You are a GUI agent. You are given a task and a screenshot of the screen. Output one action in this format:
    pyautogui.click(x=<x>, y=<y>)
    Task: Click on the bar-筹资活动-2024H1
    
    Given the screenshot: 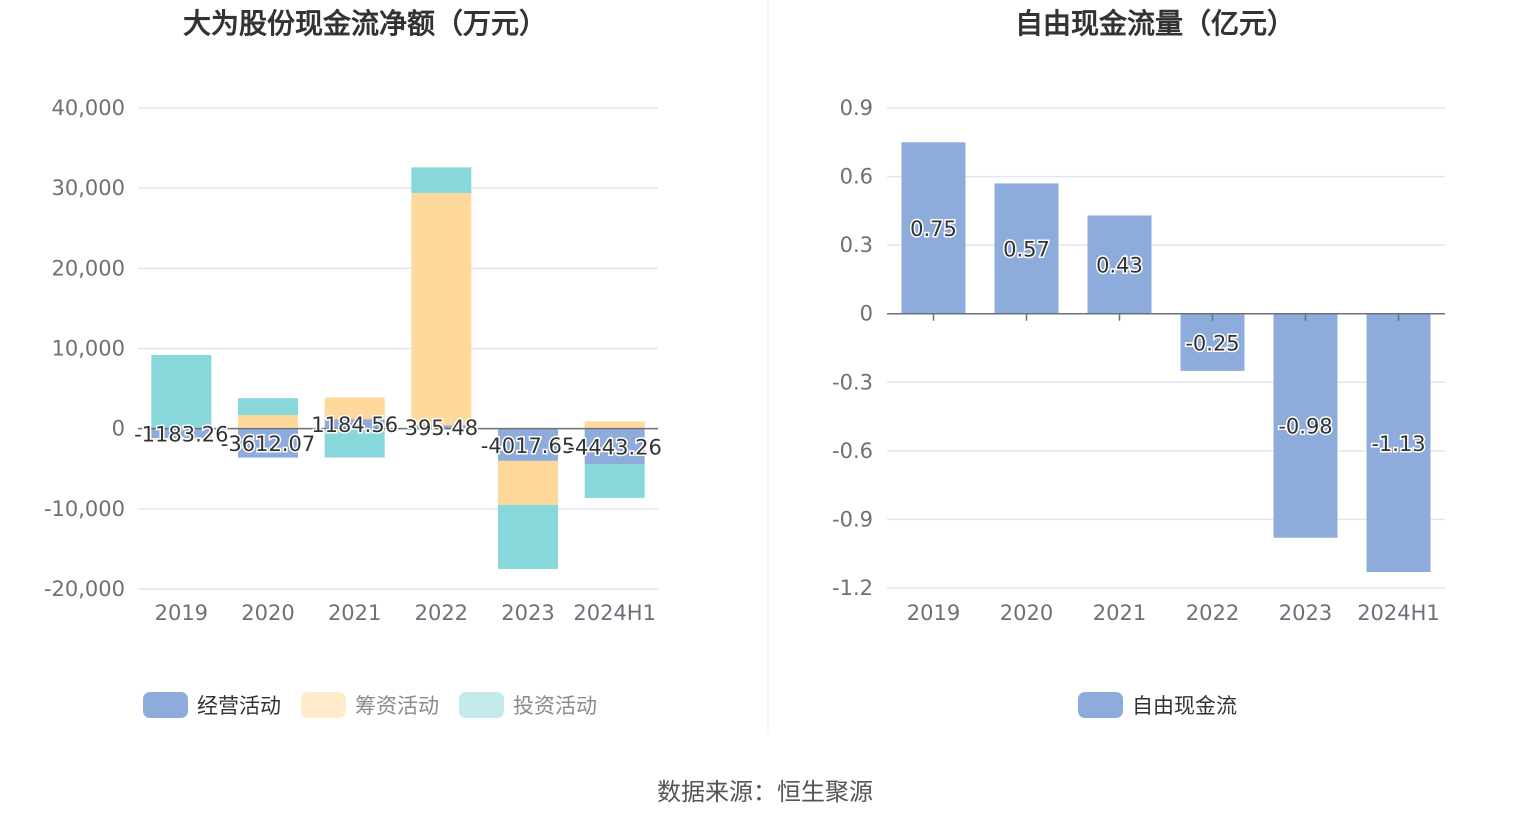 What is the action you would take?
    pyautogui.click(x=614, y=425)
    